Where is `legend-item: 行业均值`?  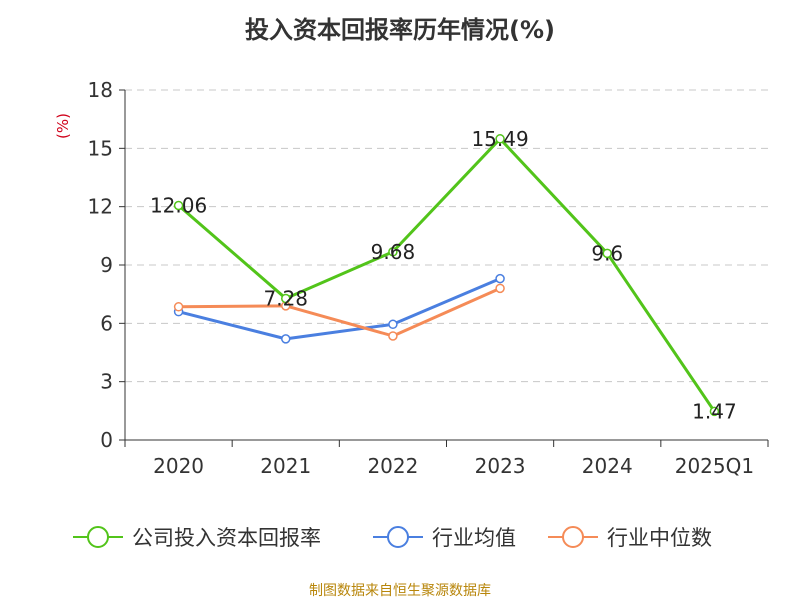
legend-item: 行业均值 is located at coordinates (444, 538).